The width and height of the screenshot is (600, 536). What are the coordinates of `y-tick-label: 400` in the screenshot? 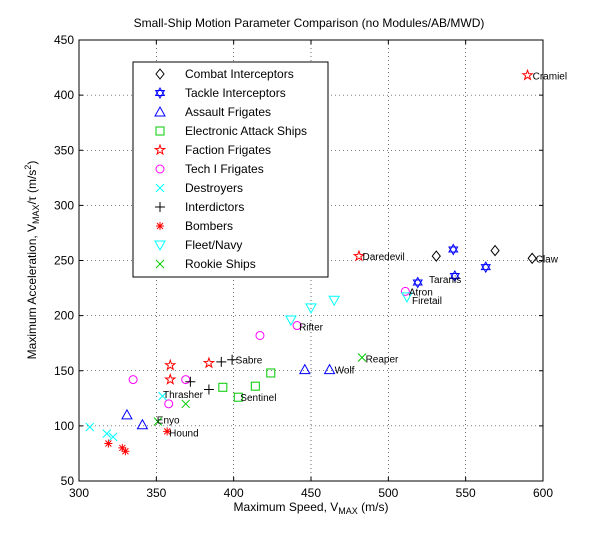 It's located at (64, 95).